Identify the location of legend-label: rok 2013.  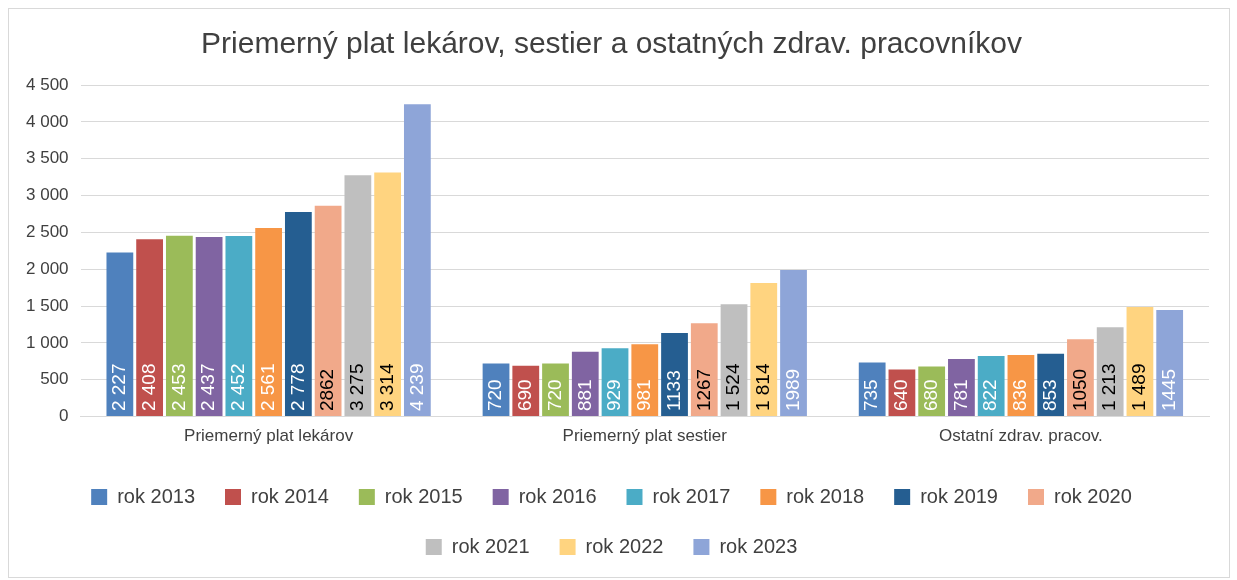
(156, 495).